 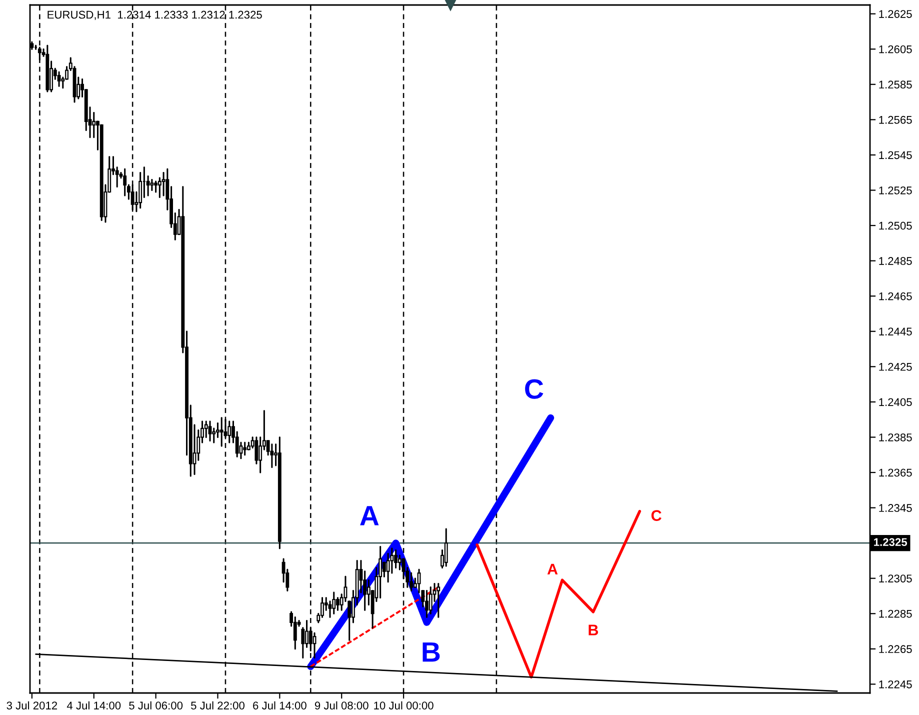 I want to click on line-series, so click(x=559, y=594).